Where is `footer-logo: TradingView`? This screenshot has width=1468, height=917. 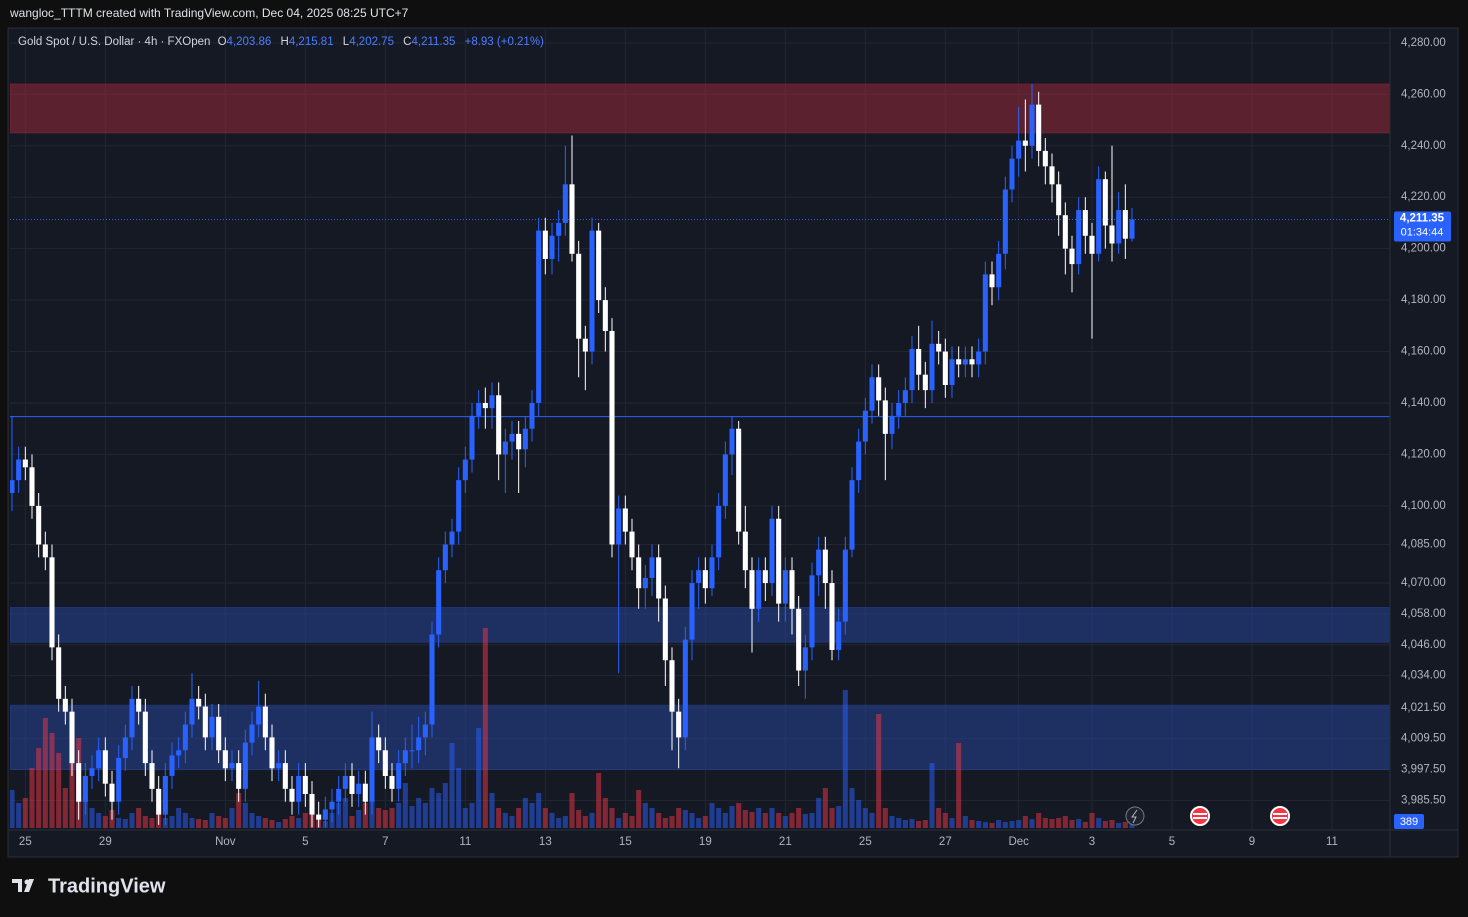
footer-logo: TradingView is located at coordinates (89, 886).